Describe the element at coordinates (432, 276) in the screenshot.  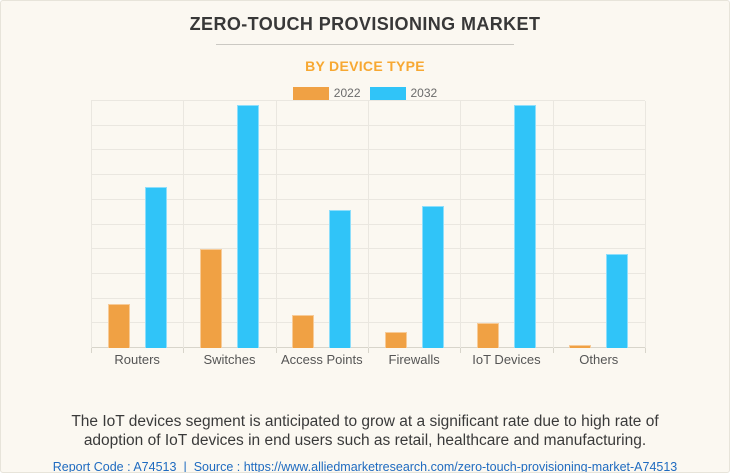
I see `bar-2032-firewalls` at that location.